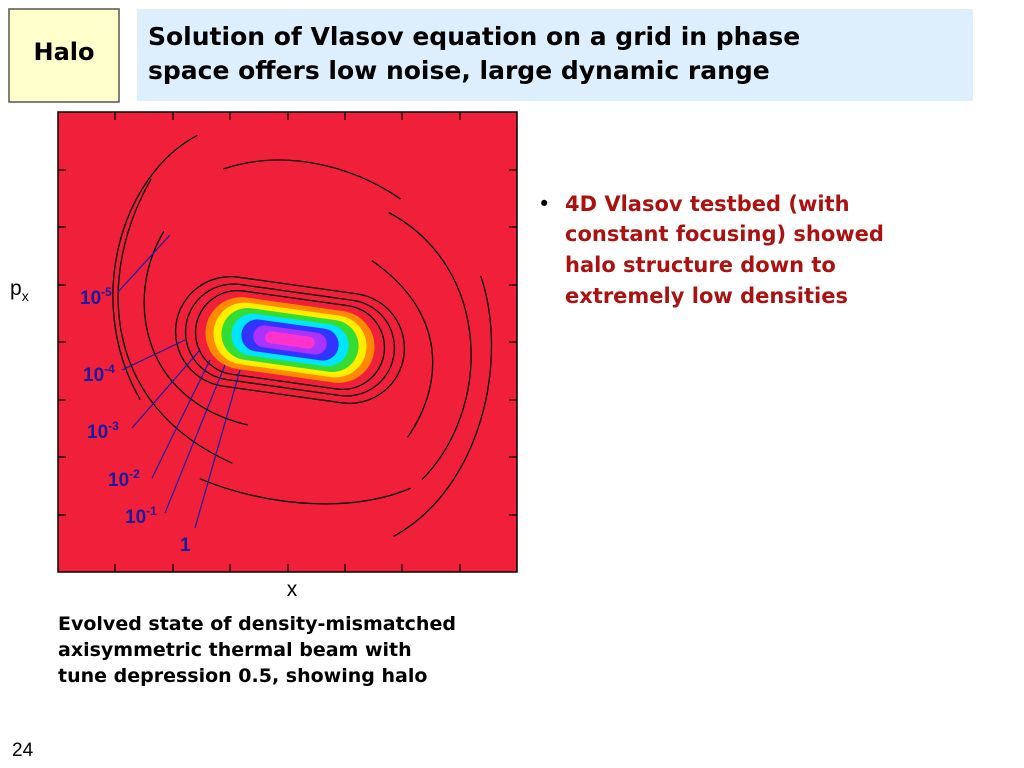 The height and width of the screenshot is (768, 1024). I want to click on contour-label: 10-1, so click(141, 516).